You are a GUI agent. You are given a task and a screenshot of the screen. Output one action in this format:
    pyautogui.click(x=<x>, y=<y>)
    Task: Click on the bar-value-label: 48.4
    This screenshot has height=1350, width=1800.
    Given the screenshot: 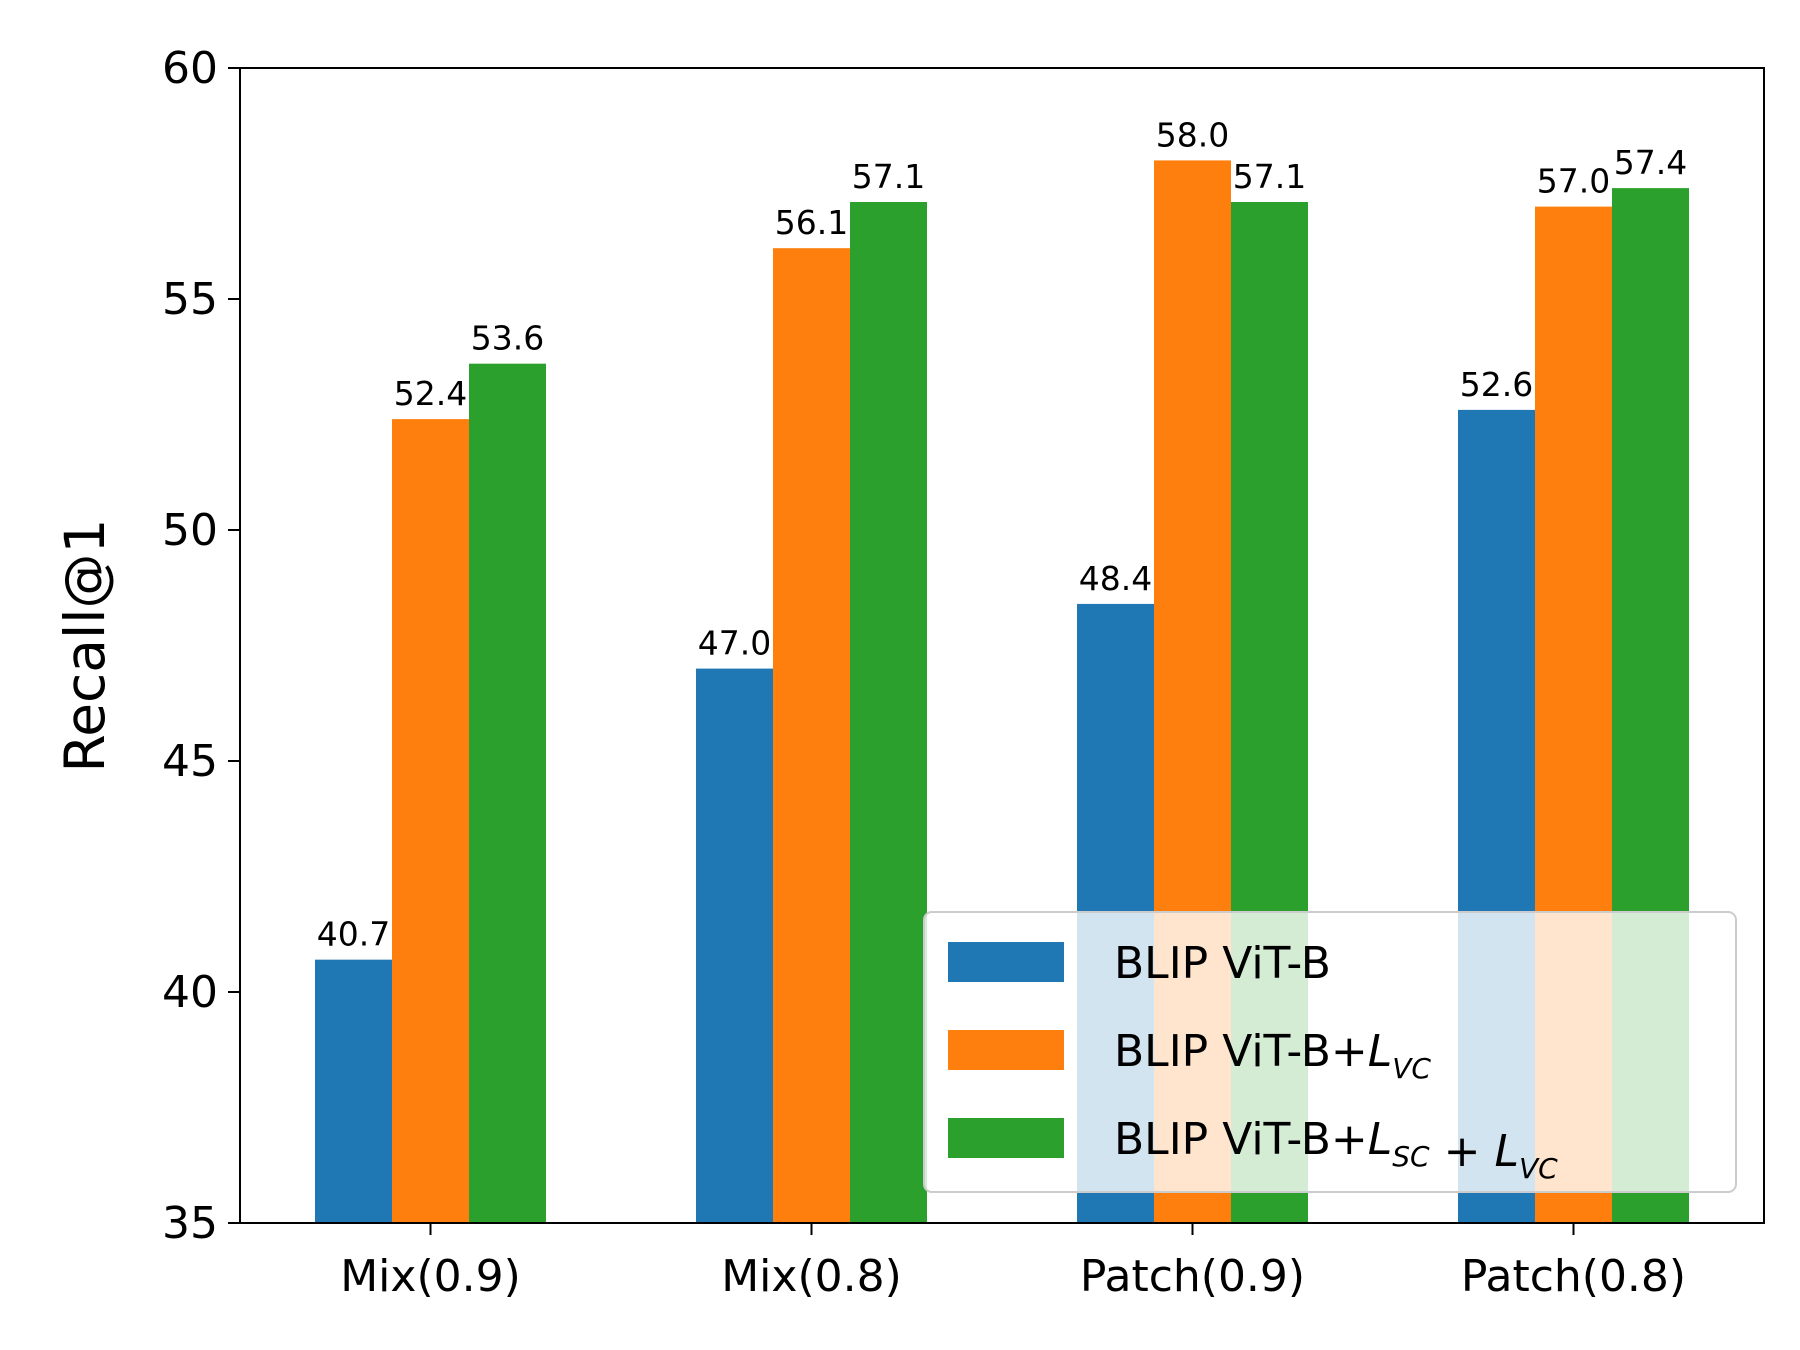 What is the action you would take?
    pyautogui.click(x=1115, y=578)
    